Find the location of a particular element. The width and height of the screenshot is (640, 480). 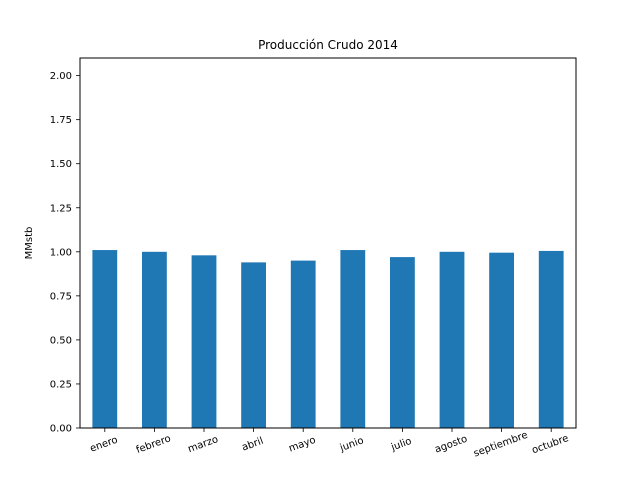

bar-febrero is located at coordinates (154, 339).